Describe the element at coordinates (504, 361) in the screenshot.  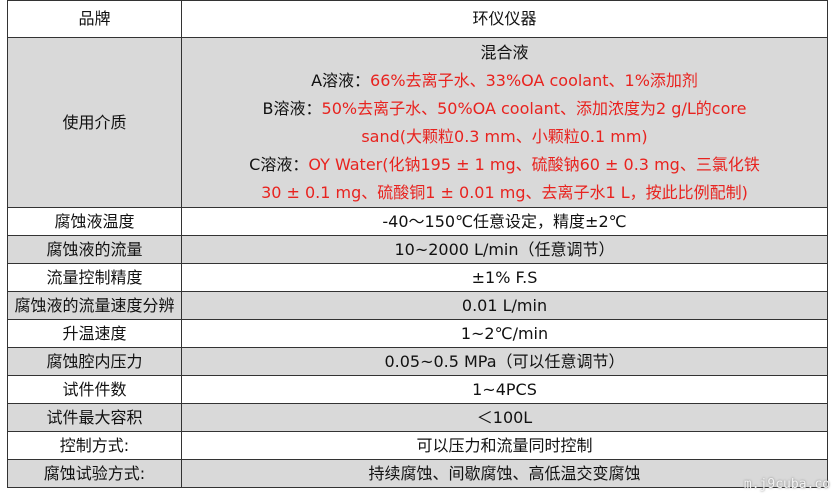
I see `row-value: 0.05~0.5 MPa（可以任意调节）` at that location.